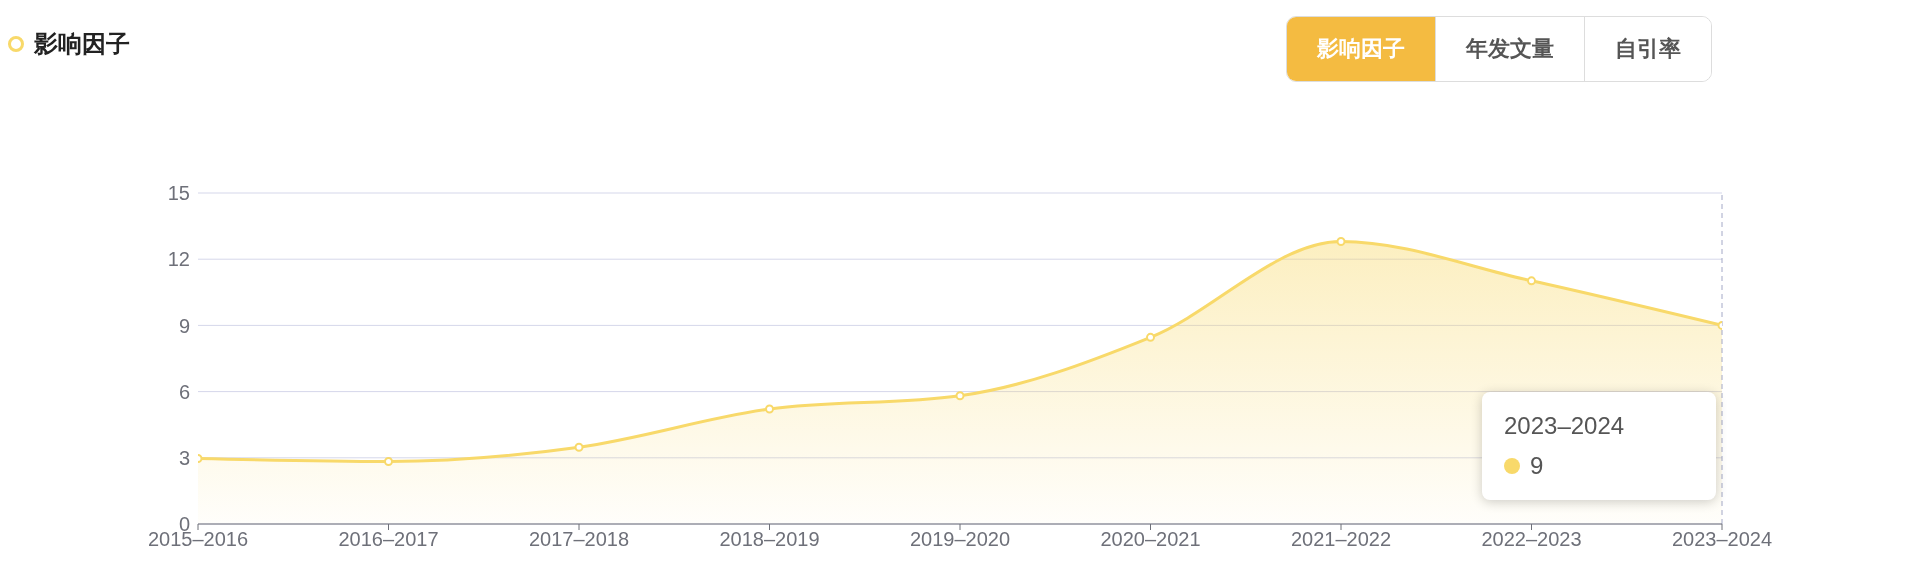 This screenshot has height=582, width=1920. I want to click on x-tick-label: 2016–2017, so click(388, 539).